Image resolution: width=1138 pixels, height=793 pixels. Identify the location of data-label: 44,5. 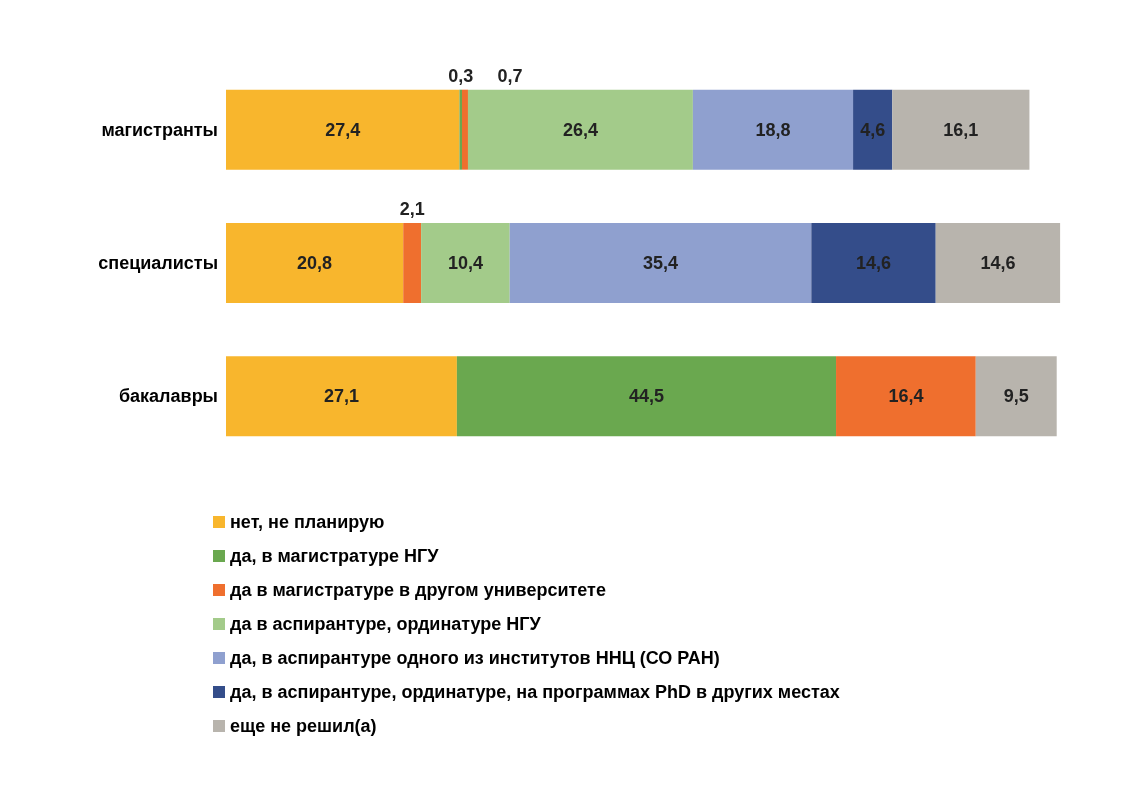
(646, 396).